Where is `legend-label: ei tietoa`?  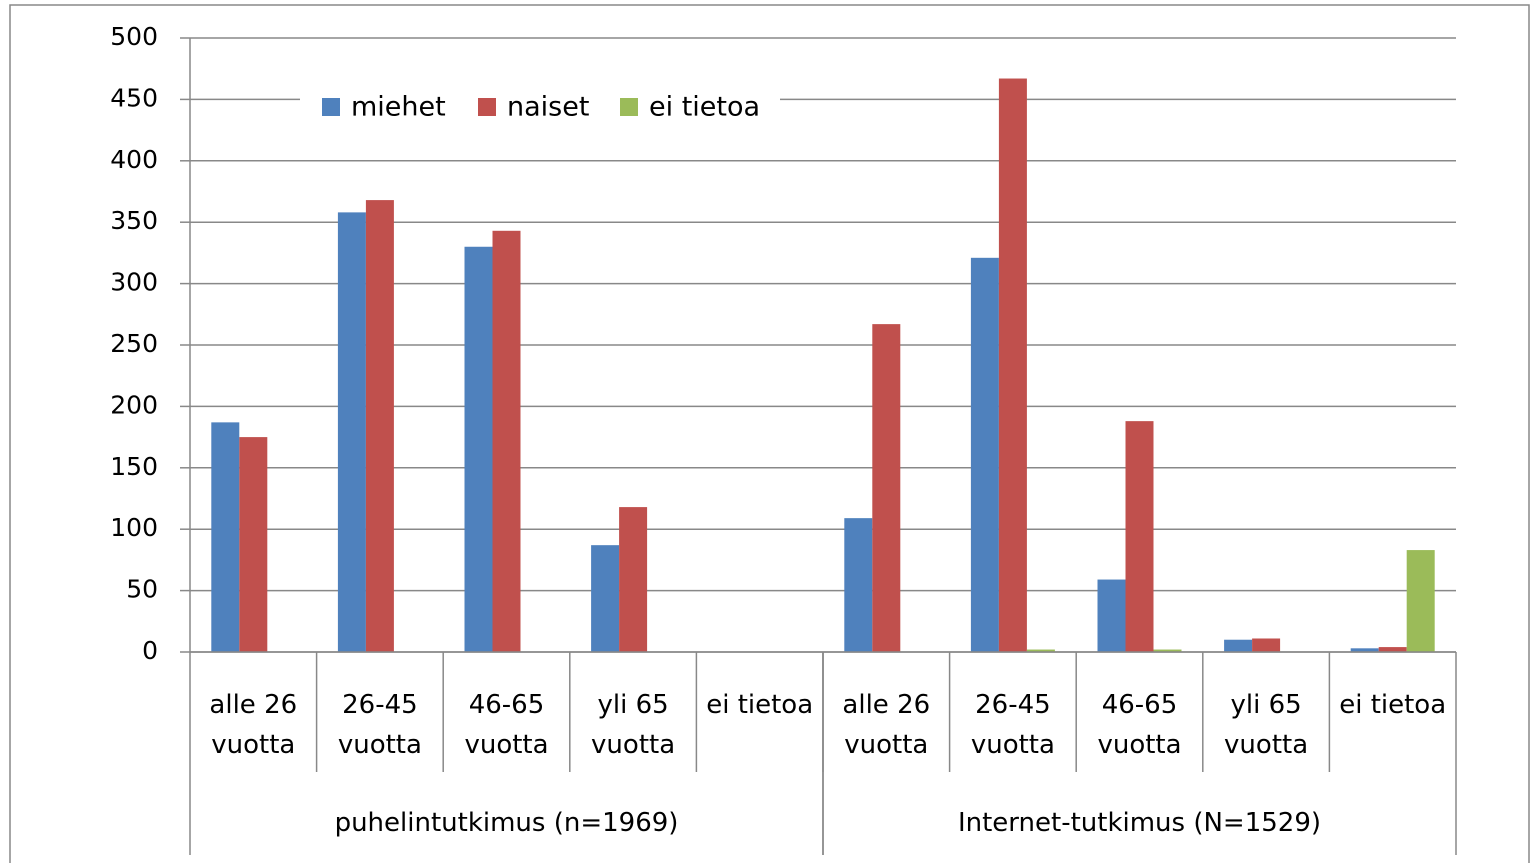 legend-label: ei tietoa is located at coordinates (704, 107).